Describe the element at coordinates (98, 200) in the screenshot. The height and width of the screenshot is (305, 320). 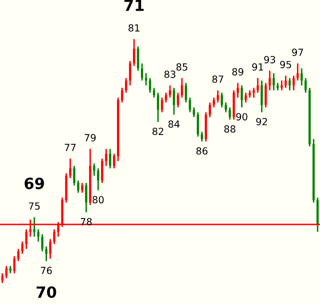
I see `annotation: 80` at that location.